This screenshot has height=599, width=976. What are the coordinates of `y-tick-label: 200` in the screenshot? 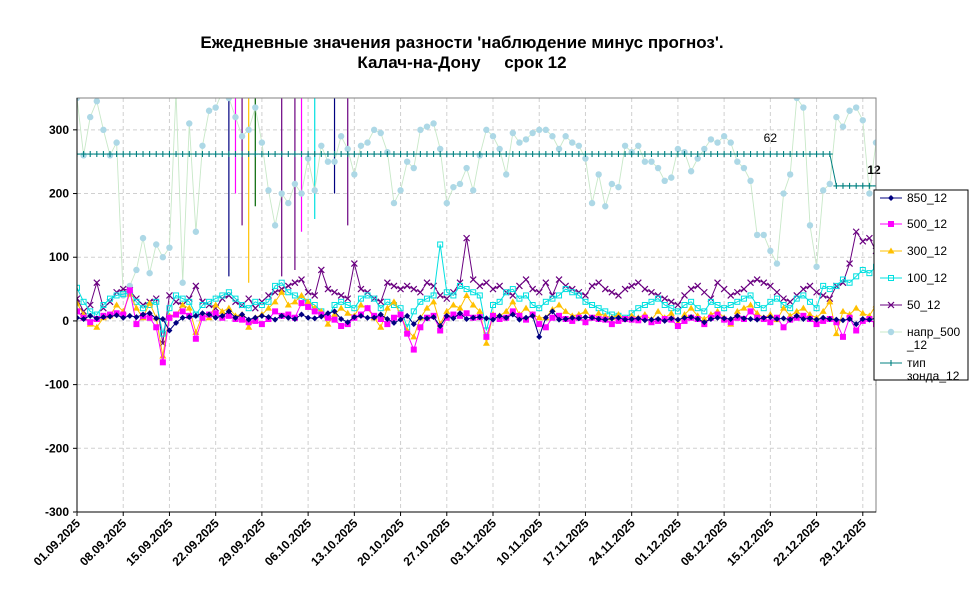 It's located at (59, 194).